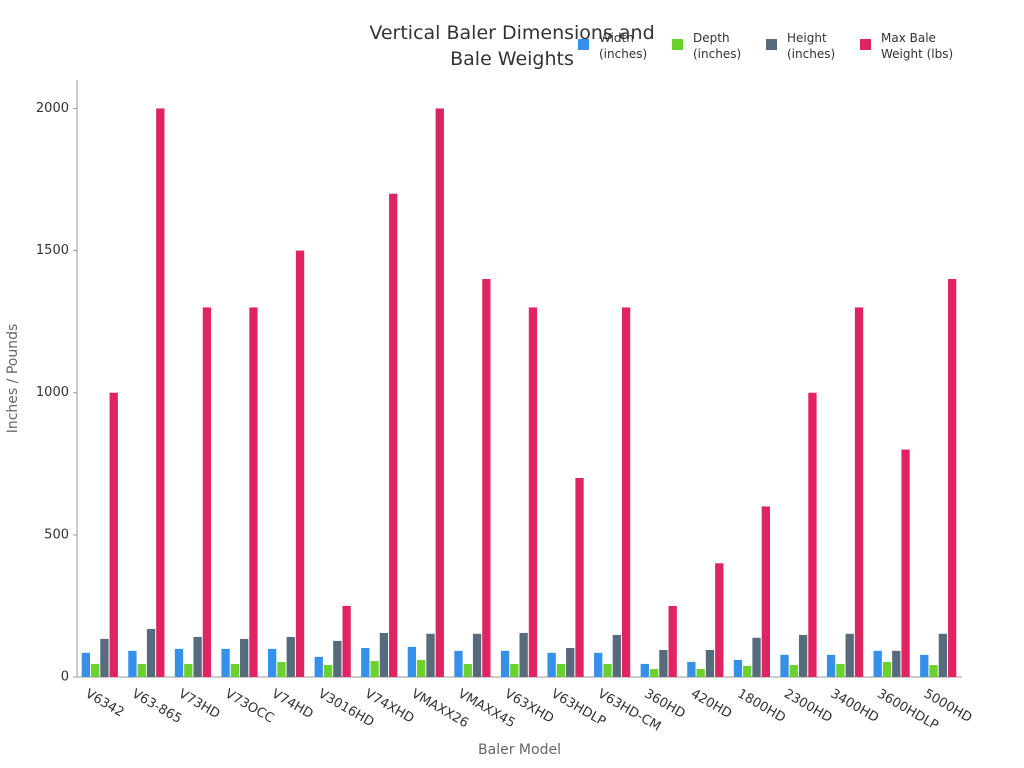  Describe the element at coordinates (56, 534) in the screenshot. I see `y-tick-label: 500` at that location.